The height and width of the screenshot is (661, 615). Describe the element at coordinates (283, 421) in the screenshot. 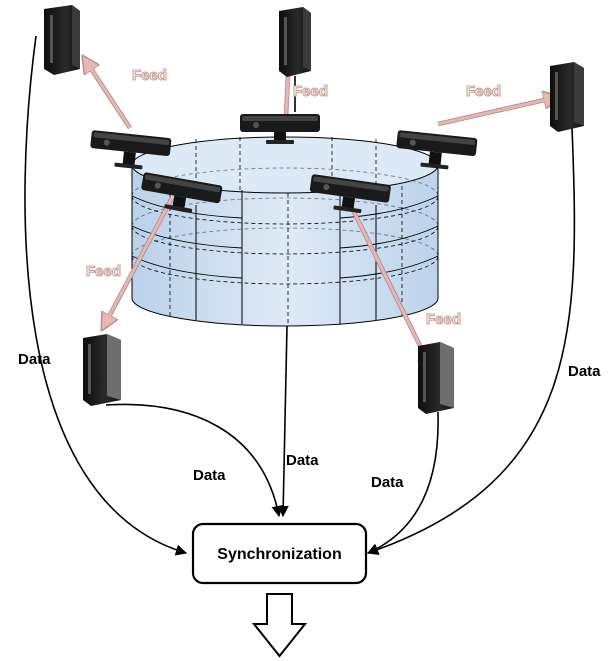

I see `data-line-cylinder` at that location.